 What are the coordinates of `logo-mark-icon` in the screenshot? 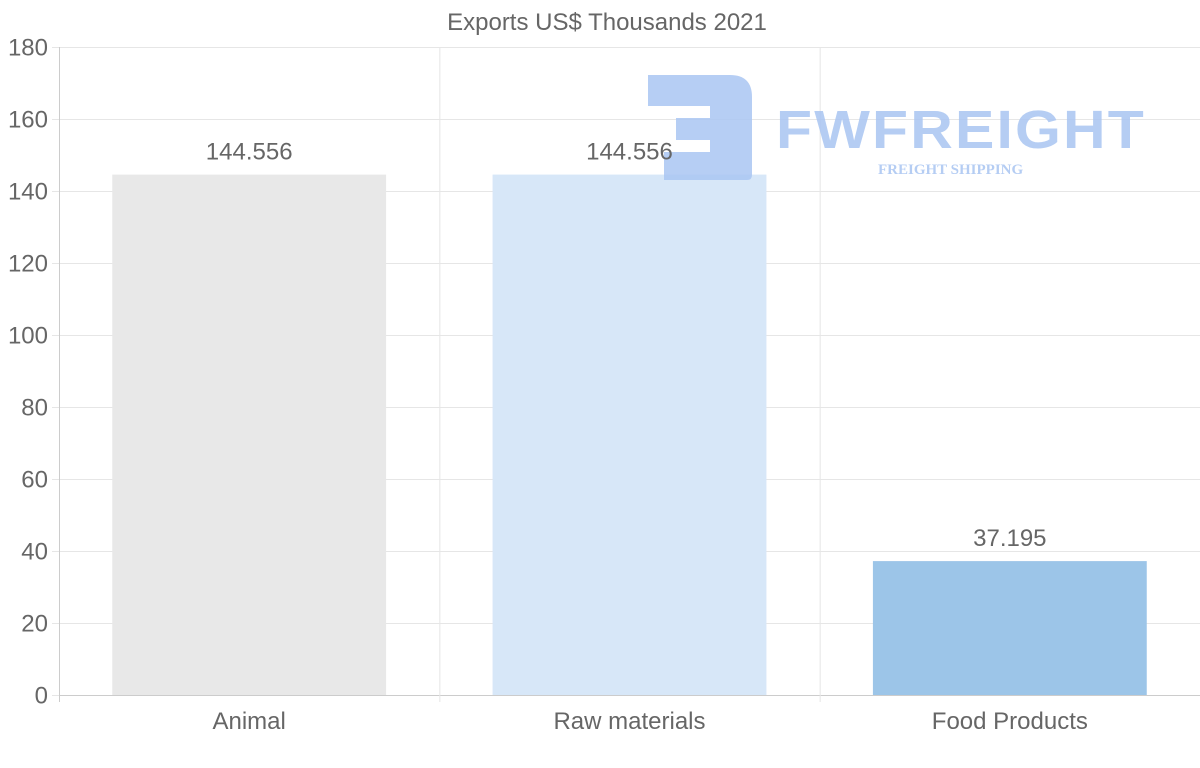 It's located at (700, 127).